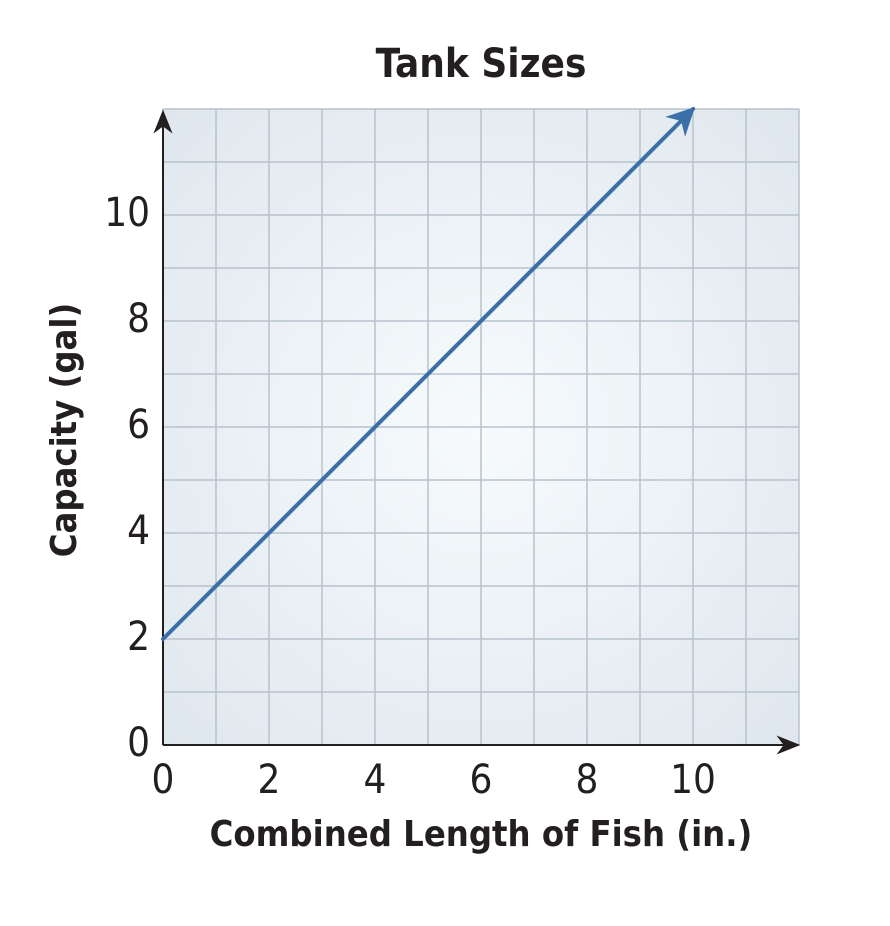 The image size is (890, 926). Describe the element at coordinates (138, 637) in the screenshot. I see `y-tick-label: 2` at that location.